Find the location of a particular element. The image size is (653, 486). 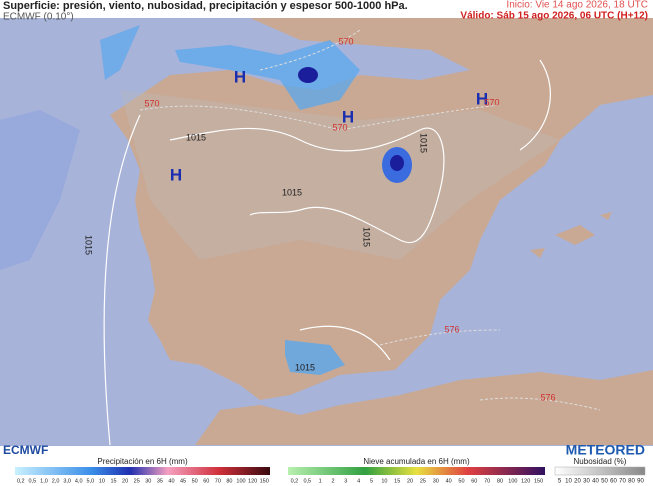

legend-tick: 45 is located at coordinates (183, 481).